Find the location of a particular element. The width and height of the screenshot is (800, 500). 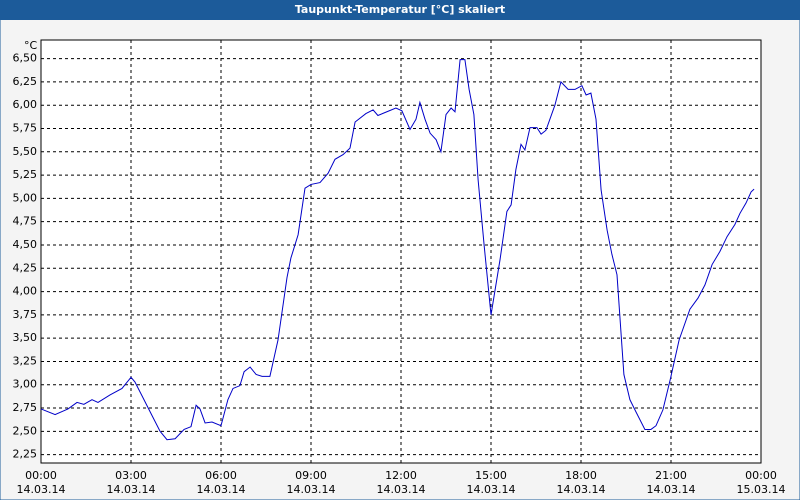

x-tick-label: 06:00 is located at coordinates (221, 475).